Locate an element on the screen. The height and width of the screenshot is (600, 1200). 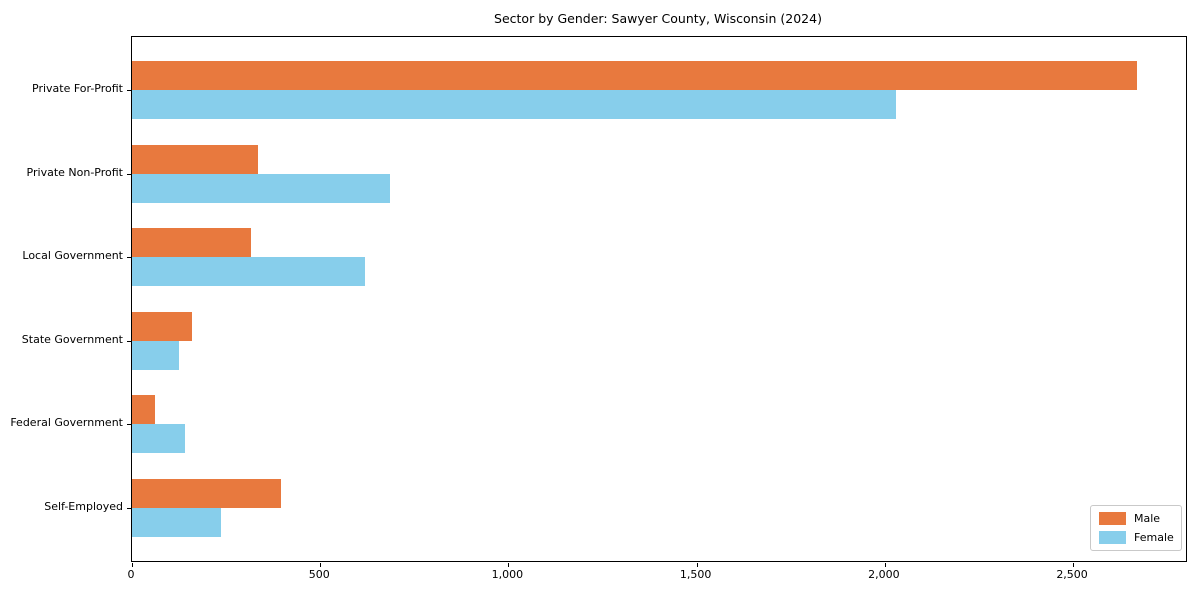
legend-row-female: Female is located at coordinates (1136, 537).